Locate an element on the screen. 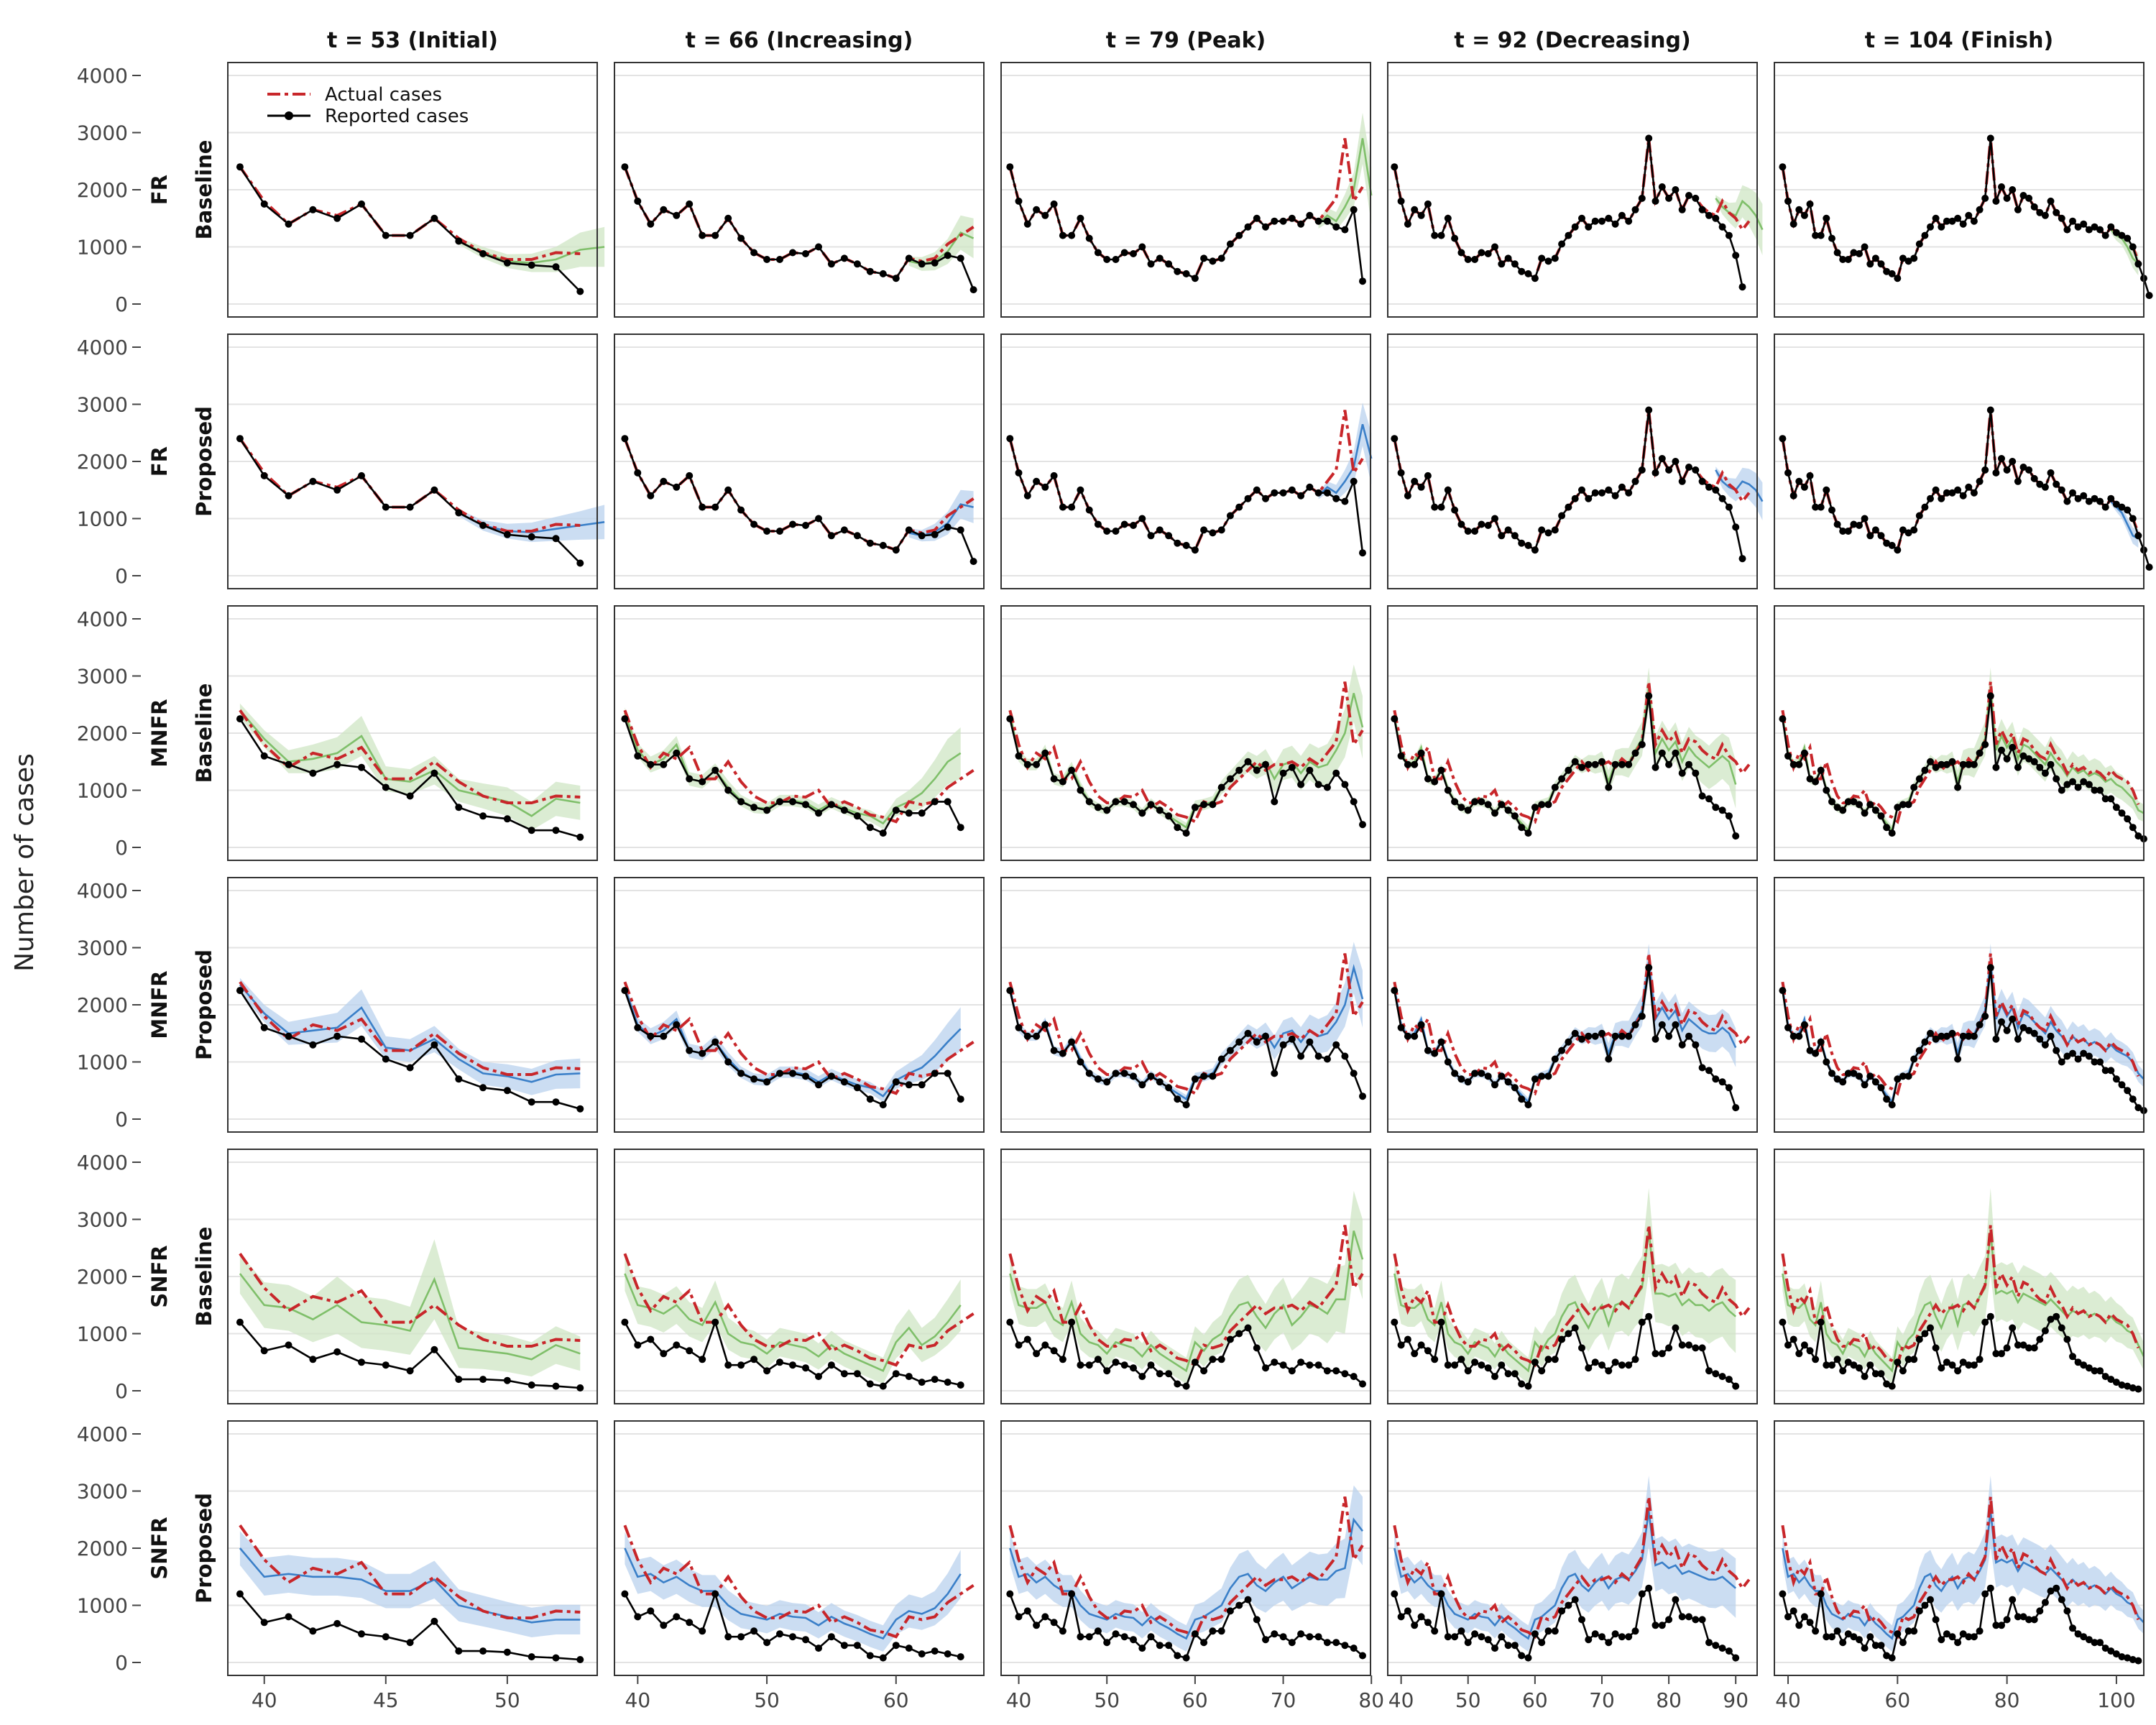 The width and height of the screenshot is (2156, 1725). row-label-method: Proposed is located at coordinates (204, 1004).